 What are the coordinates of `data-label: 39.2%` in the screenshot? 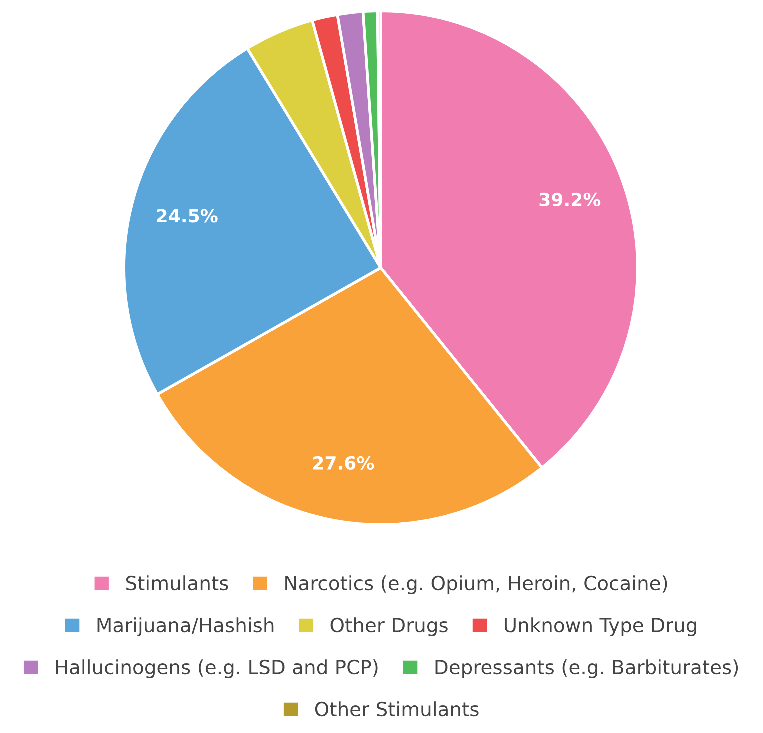 It's located at (570, 199).